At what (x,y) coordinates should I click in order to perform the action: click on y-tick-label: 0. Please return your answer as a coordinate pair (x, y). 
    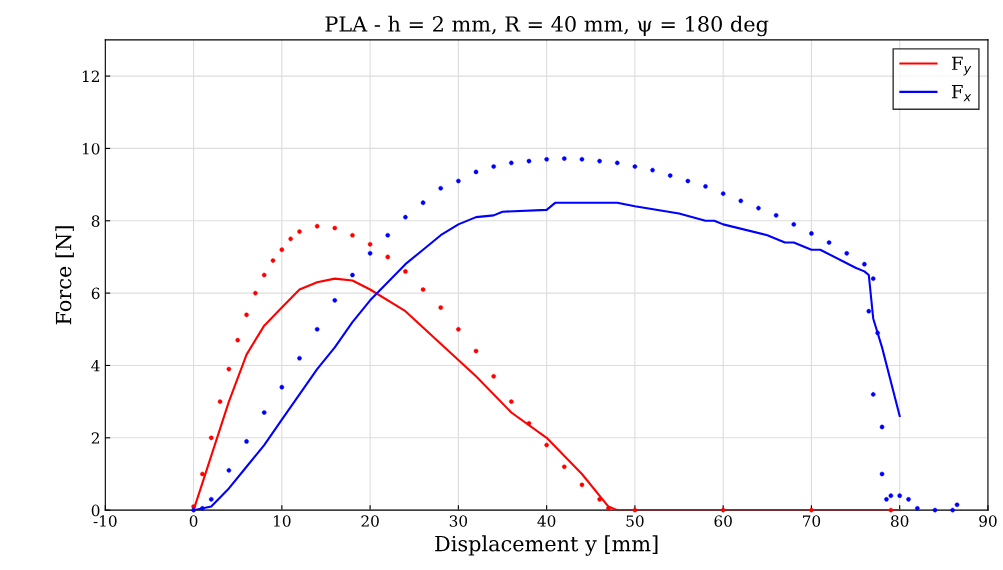
    Looking at the image, I should click on (95, 510).